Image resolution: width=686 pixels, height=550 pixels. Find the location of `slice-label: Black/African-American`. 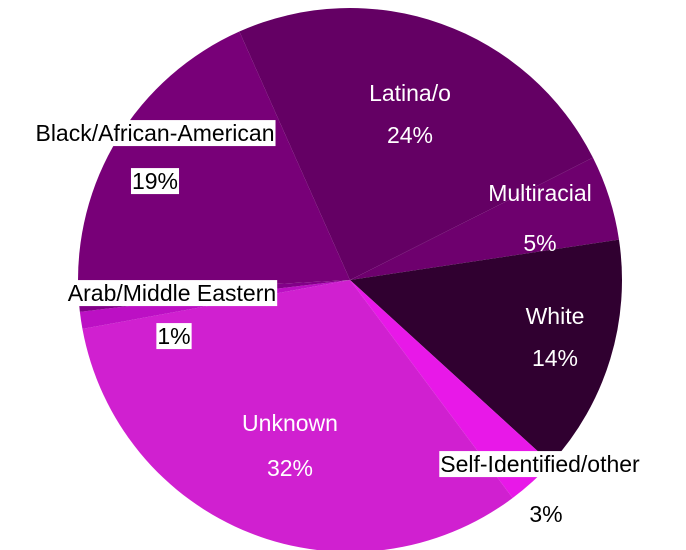

slice-label: Black/African-American is located at coordinates (154, 133).